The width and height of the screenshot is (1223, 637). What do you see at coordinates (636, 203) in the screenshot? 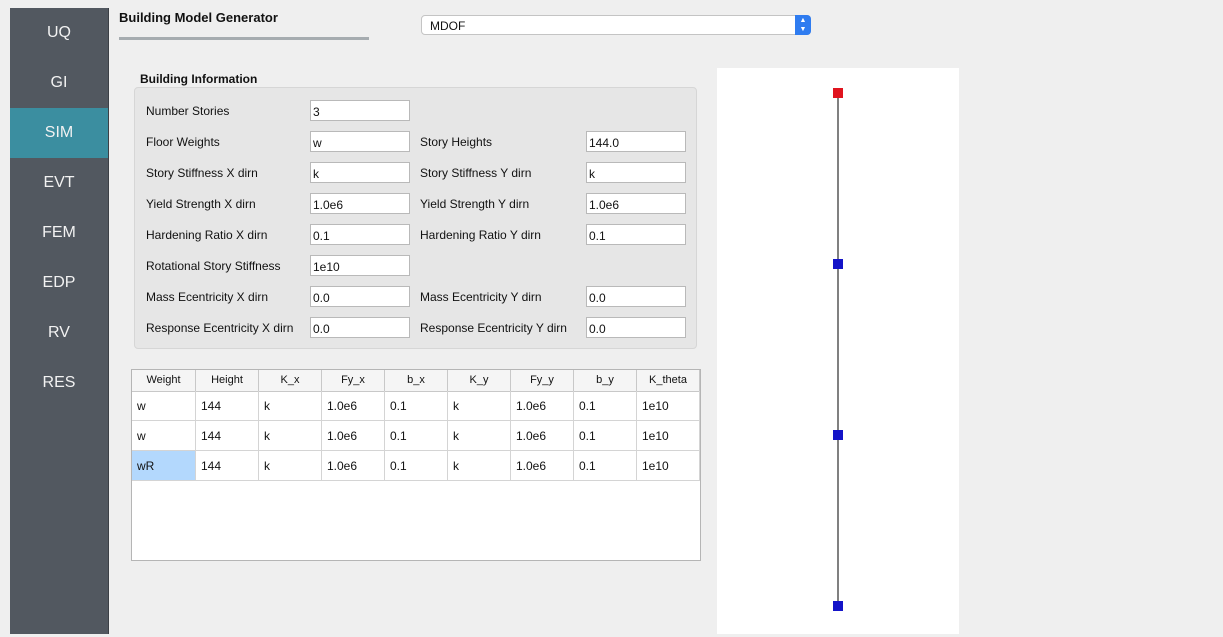
I see `yield-y-input: 1.0e6` at bounding box center [636, 203].